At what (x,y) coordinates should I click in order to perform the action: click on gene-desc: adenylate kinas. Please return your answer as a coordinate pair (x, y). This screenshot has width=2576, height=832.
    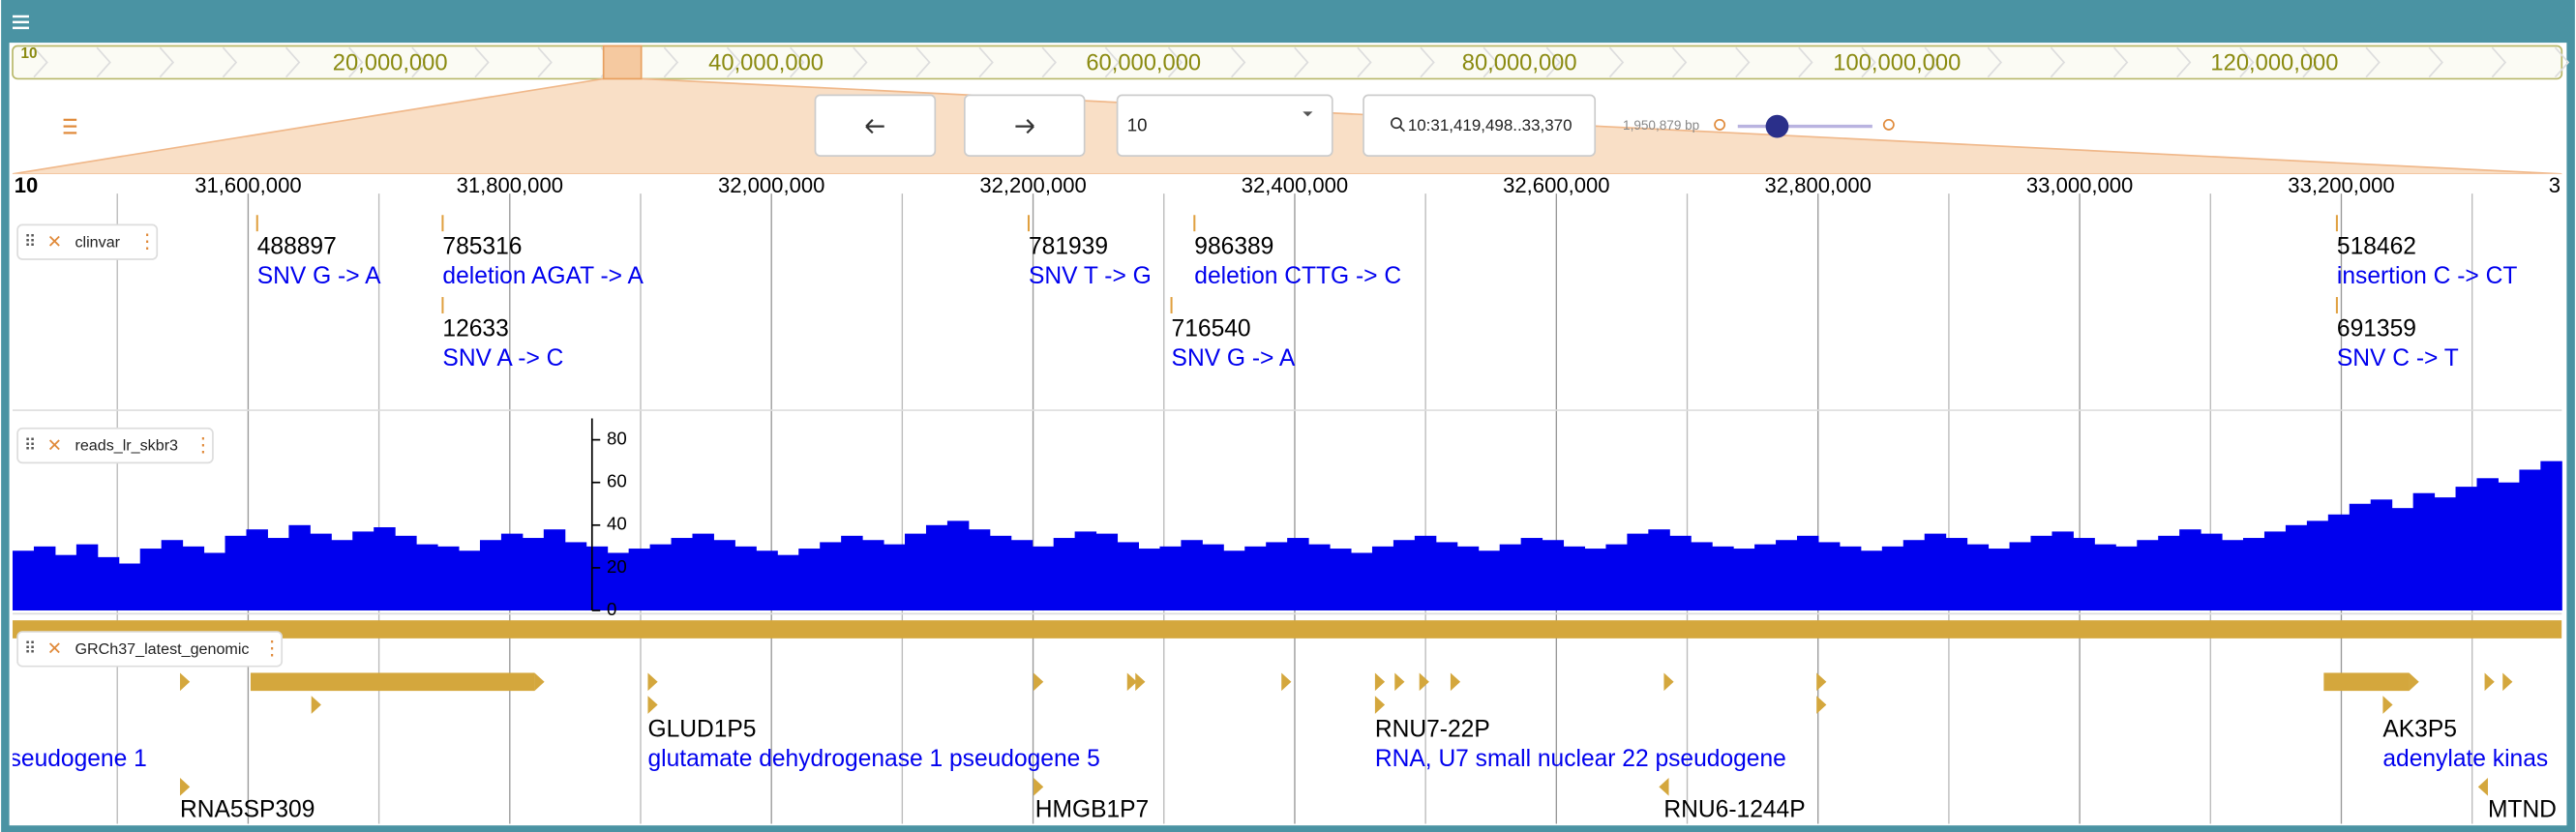
    Looking at the image, I should click on (2465, 759).